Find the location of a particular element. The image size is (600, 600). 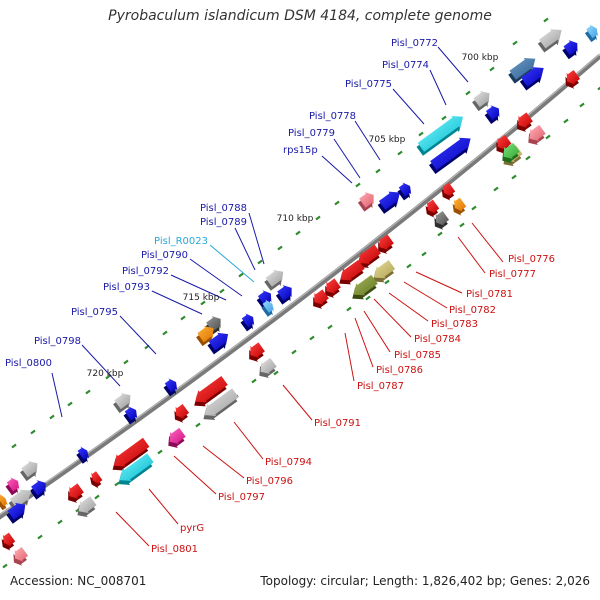

gene-label: Pisl_0793 is located at coordinates (126, 287).